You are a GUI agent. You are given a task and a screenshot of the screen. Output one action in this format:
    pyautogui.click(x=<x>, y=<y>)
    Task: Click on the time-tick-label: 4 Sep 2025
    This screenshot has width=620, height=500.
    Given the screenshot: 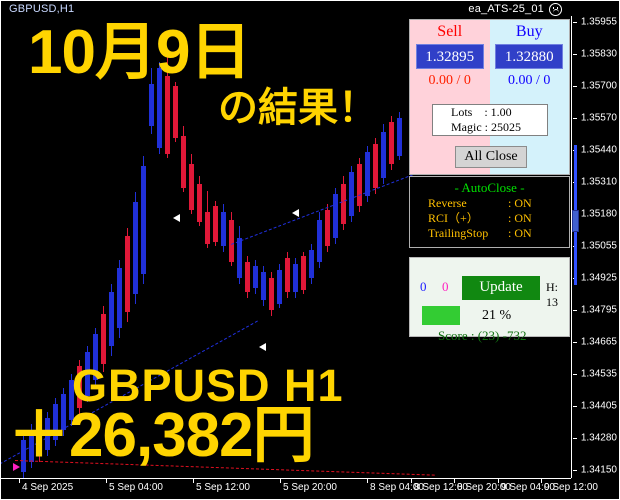 What is the action you would take?
    pyautogui.click(x=48, y=487)
    